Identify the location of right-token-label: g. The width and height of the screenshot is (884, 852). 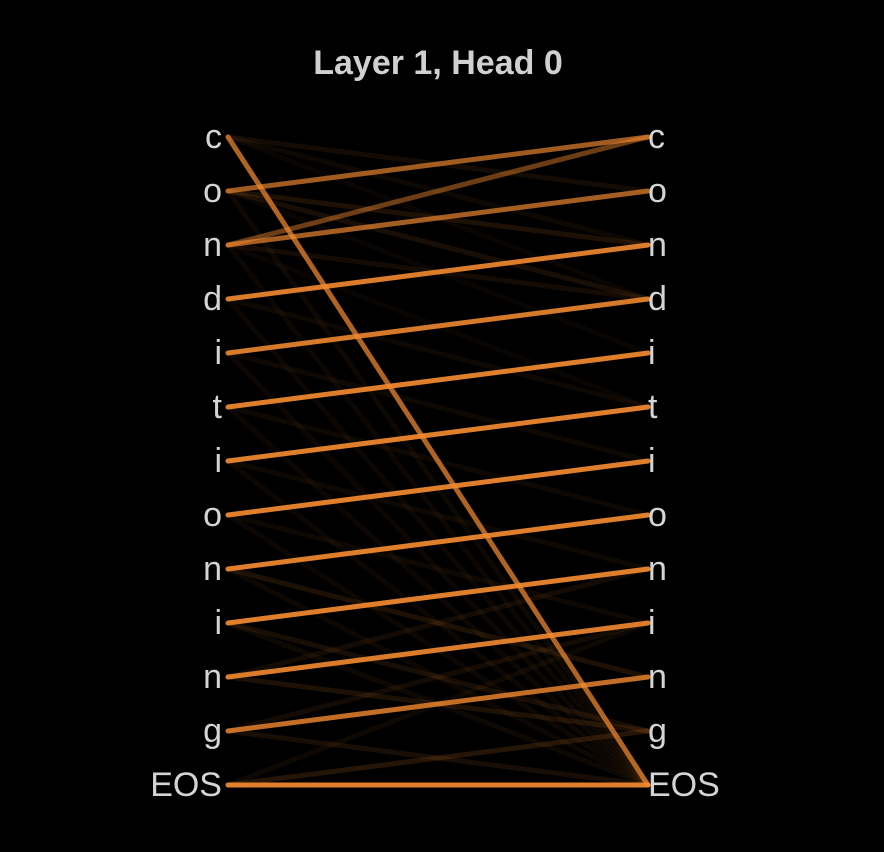
(657, 731).